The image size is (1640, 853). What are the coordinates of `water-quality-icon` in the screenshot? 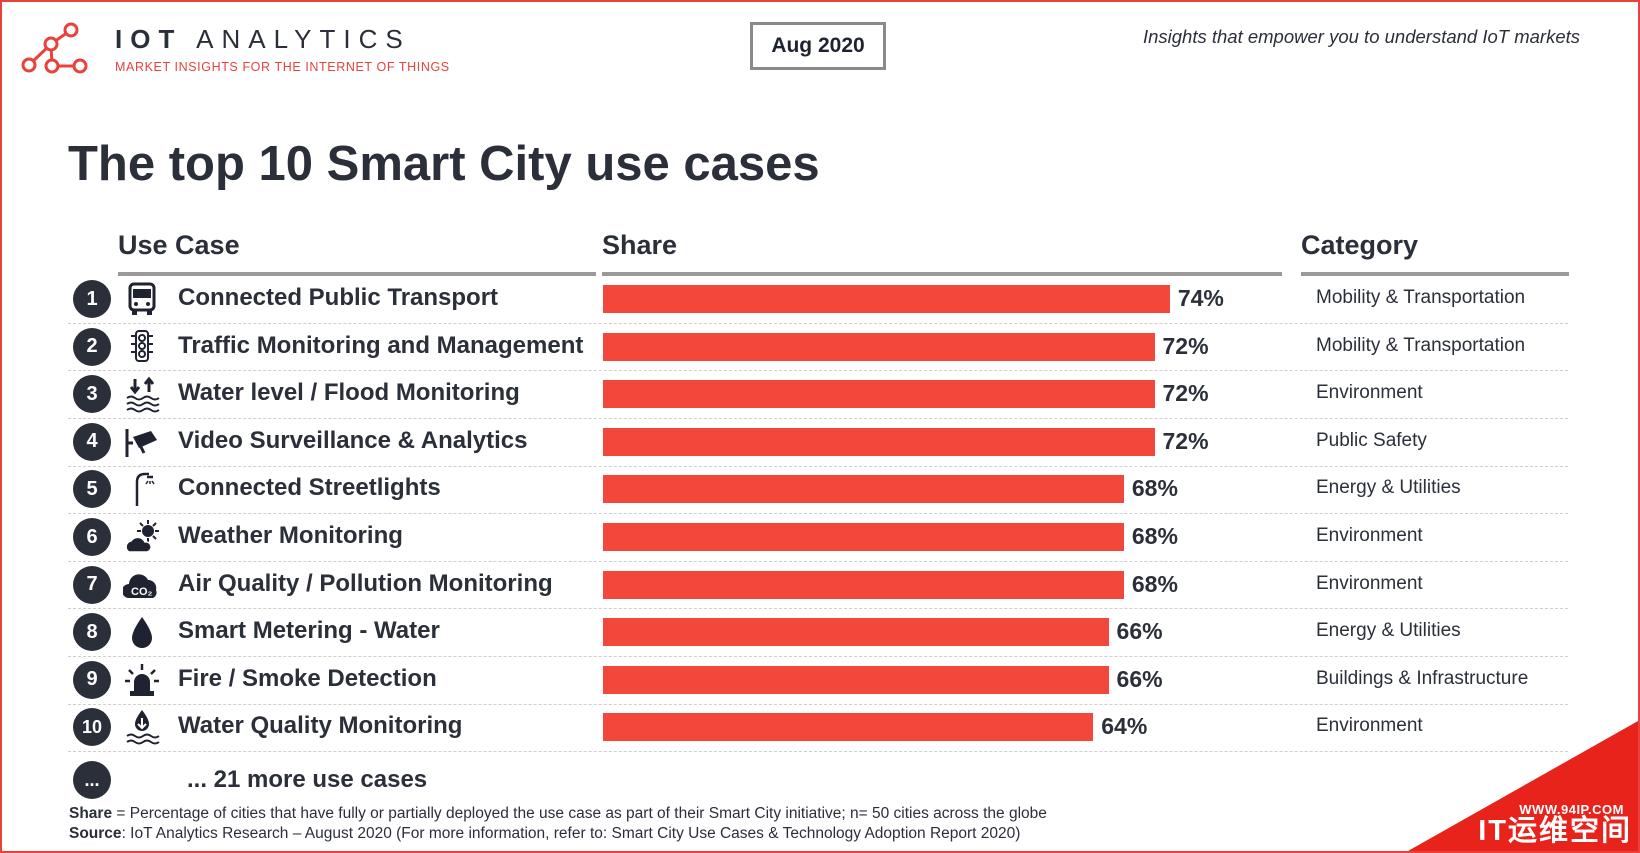 It's located at (142, 727).